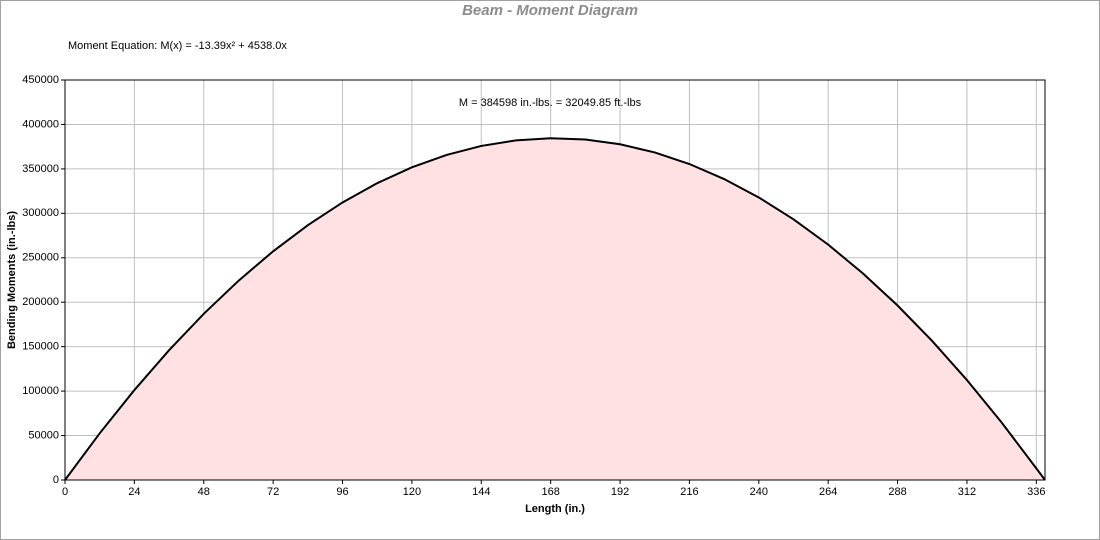  What do you see at coordinates (550, 10) in the screenshot?
I see `chart-title: Beam - Moment Diagram` at bounding box center [550, 10].